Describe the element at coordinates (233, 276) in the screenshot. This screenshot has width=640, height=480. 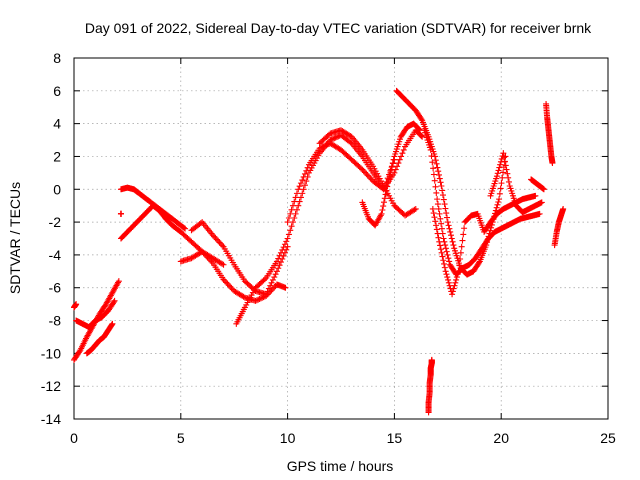
I see `series-track-f` at that location.